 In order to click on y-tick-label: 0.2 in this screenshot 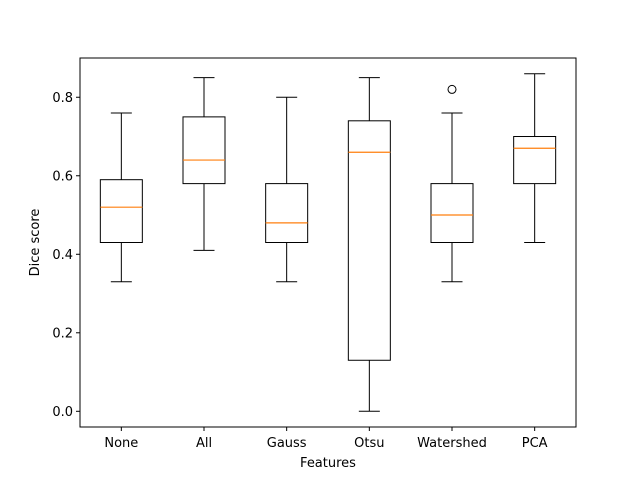, I will do `click(62, 333)`.